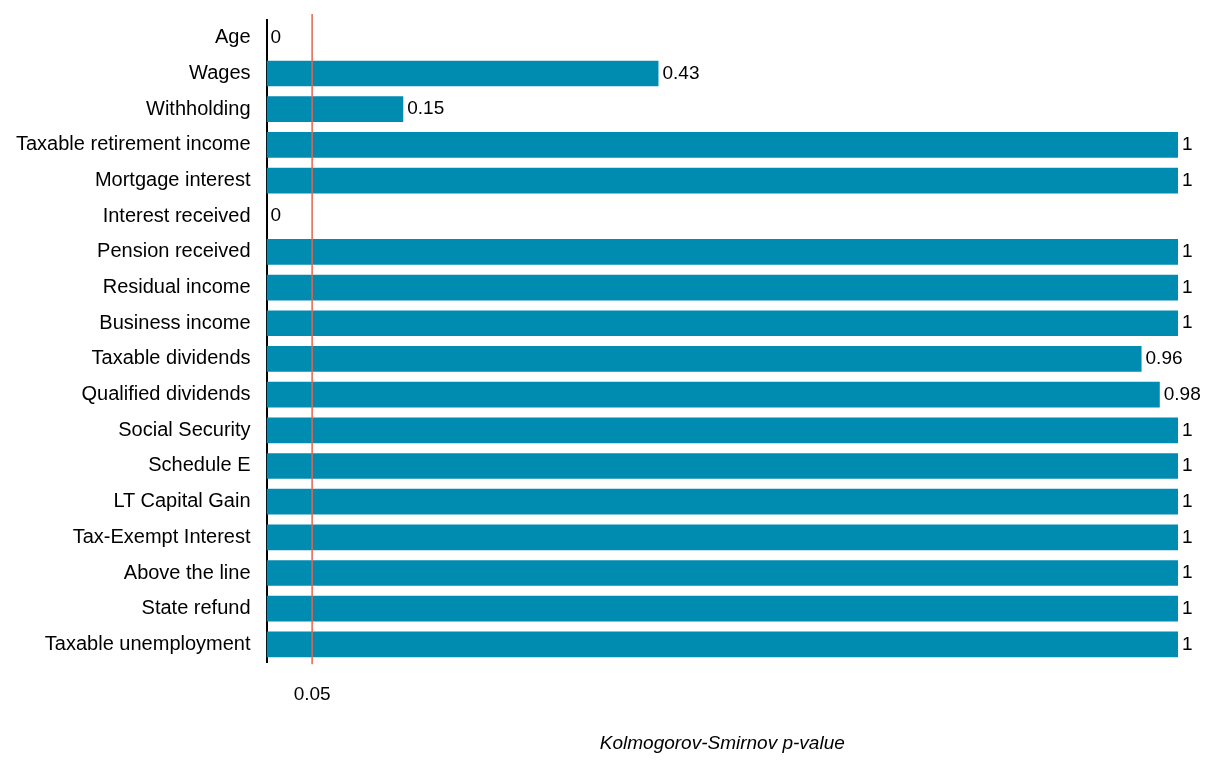 Image resolution: width=1222 pixels, height=761 pixels. What do you see at coordinates (198, 107) in the screenshot?
I see `y-tick-label: Withholding` at bounding box center [198, 107].